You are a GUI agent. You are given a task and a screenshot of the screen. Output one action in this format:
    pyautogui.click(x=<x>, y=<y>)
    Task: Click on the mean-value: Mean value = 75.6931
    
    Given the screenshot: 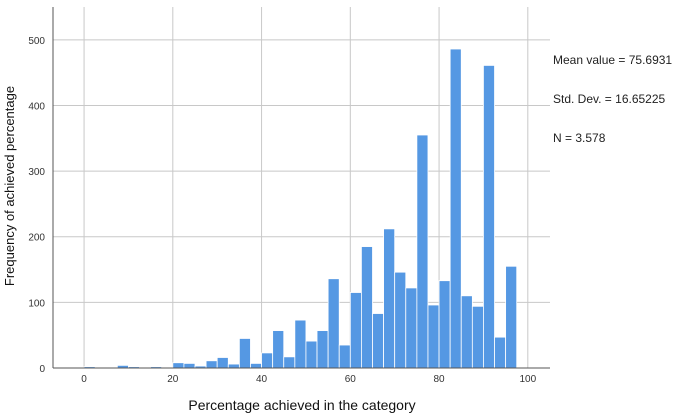 What is the action you would take?
    pyautogui.click(x=613, y=60)
    